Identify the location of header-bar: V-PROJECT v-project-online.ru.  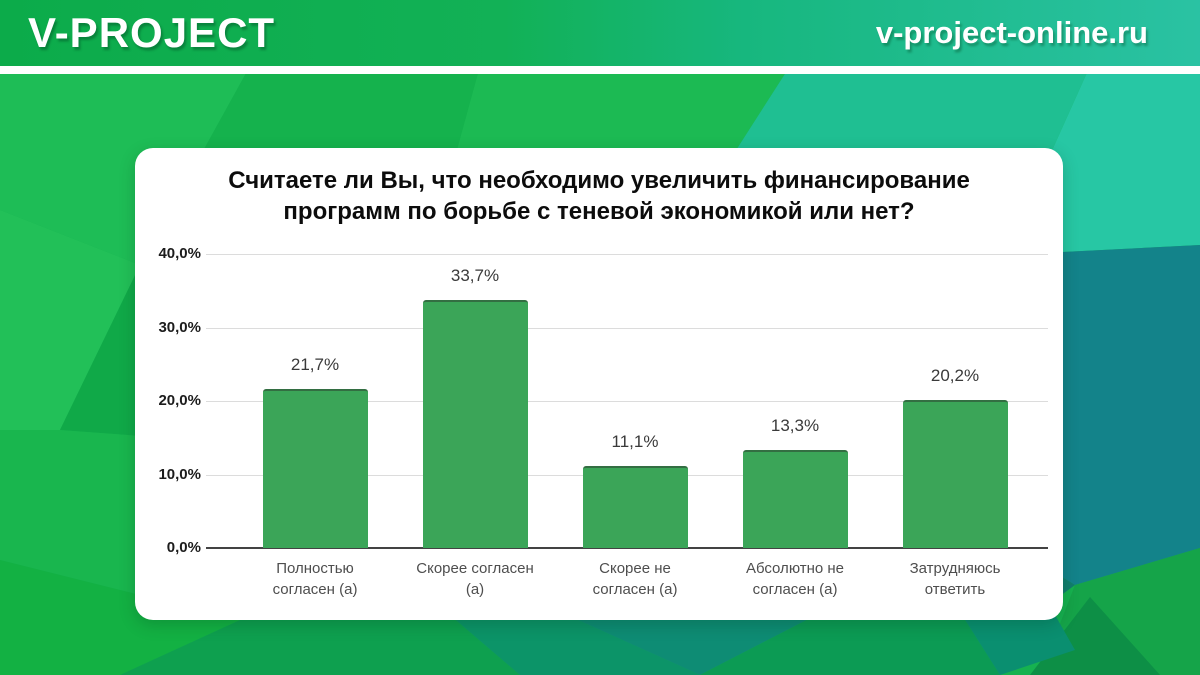
(600, 33).